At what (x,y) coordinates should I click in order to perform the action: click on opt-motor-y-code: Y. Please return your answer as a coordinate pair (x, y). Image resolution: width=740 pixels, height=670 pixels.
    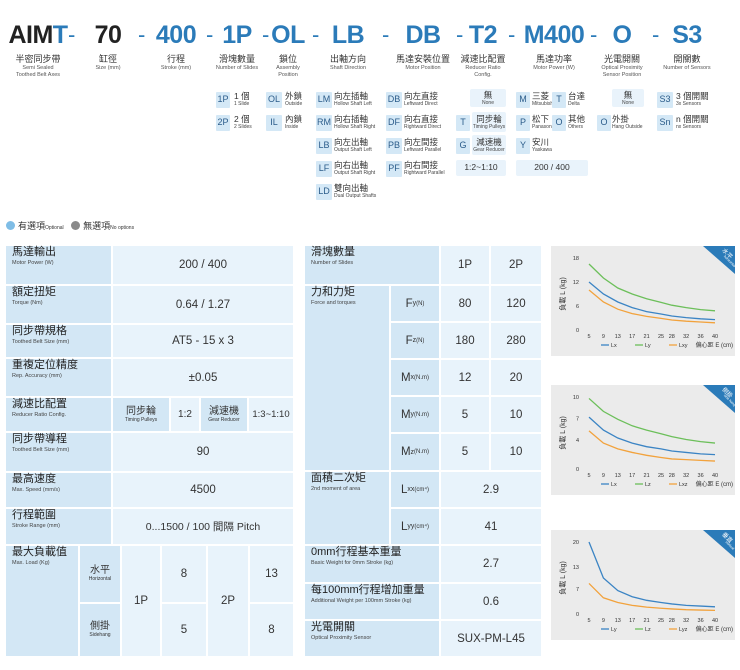
    Looking at the image, I should click on (523, 146).